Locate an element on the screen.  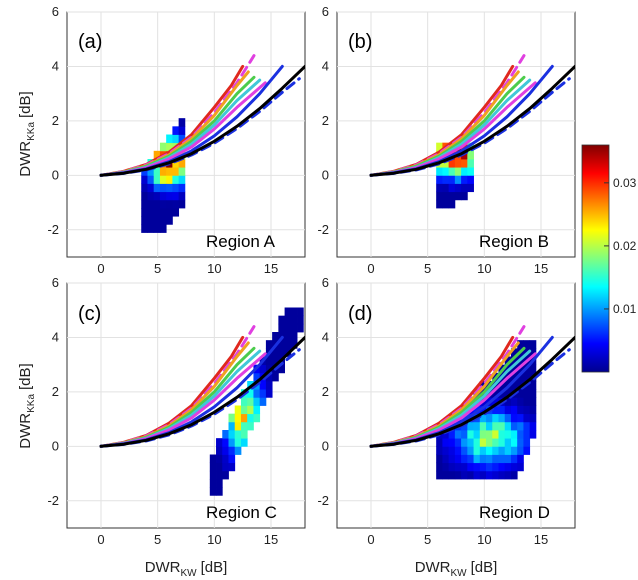
panel-a-region-label: Region A is located at coordinates (241, 241).